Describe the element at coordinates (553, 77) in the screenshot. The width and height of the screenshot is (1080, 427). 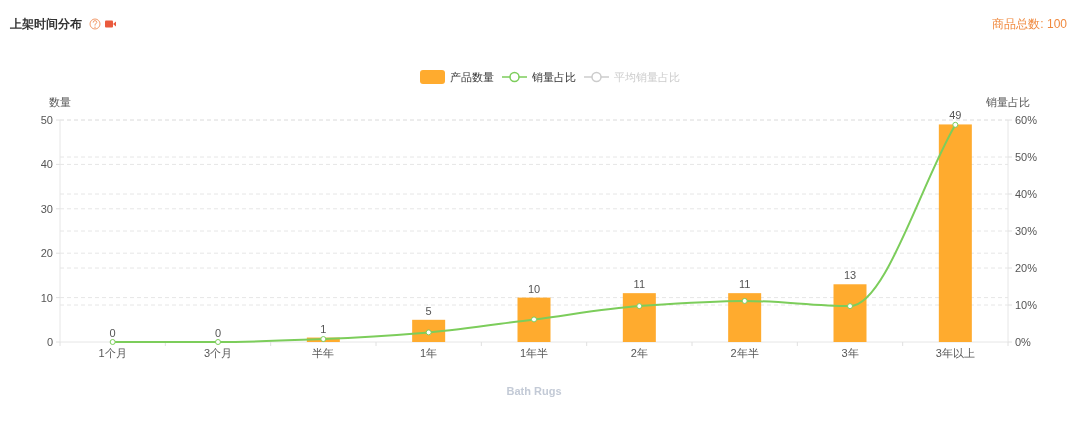
I see `legend-label: 销量占比` at that location.